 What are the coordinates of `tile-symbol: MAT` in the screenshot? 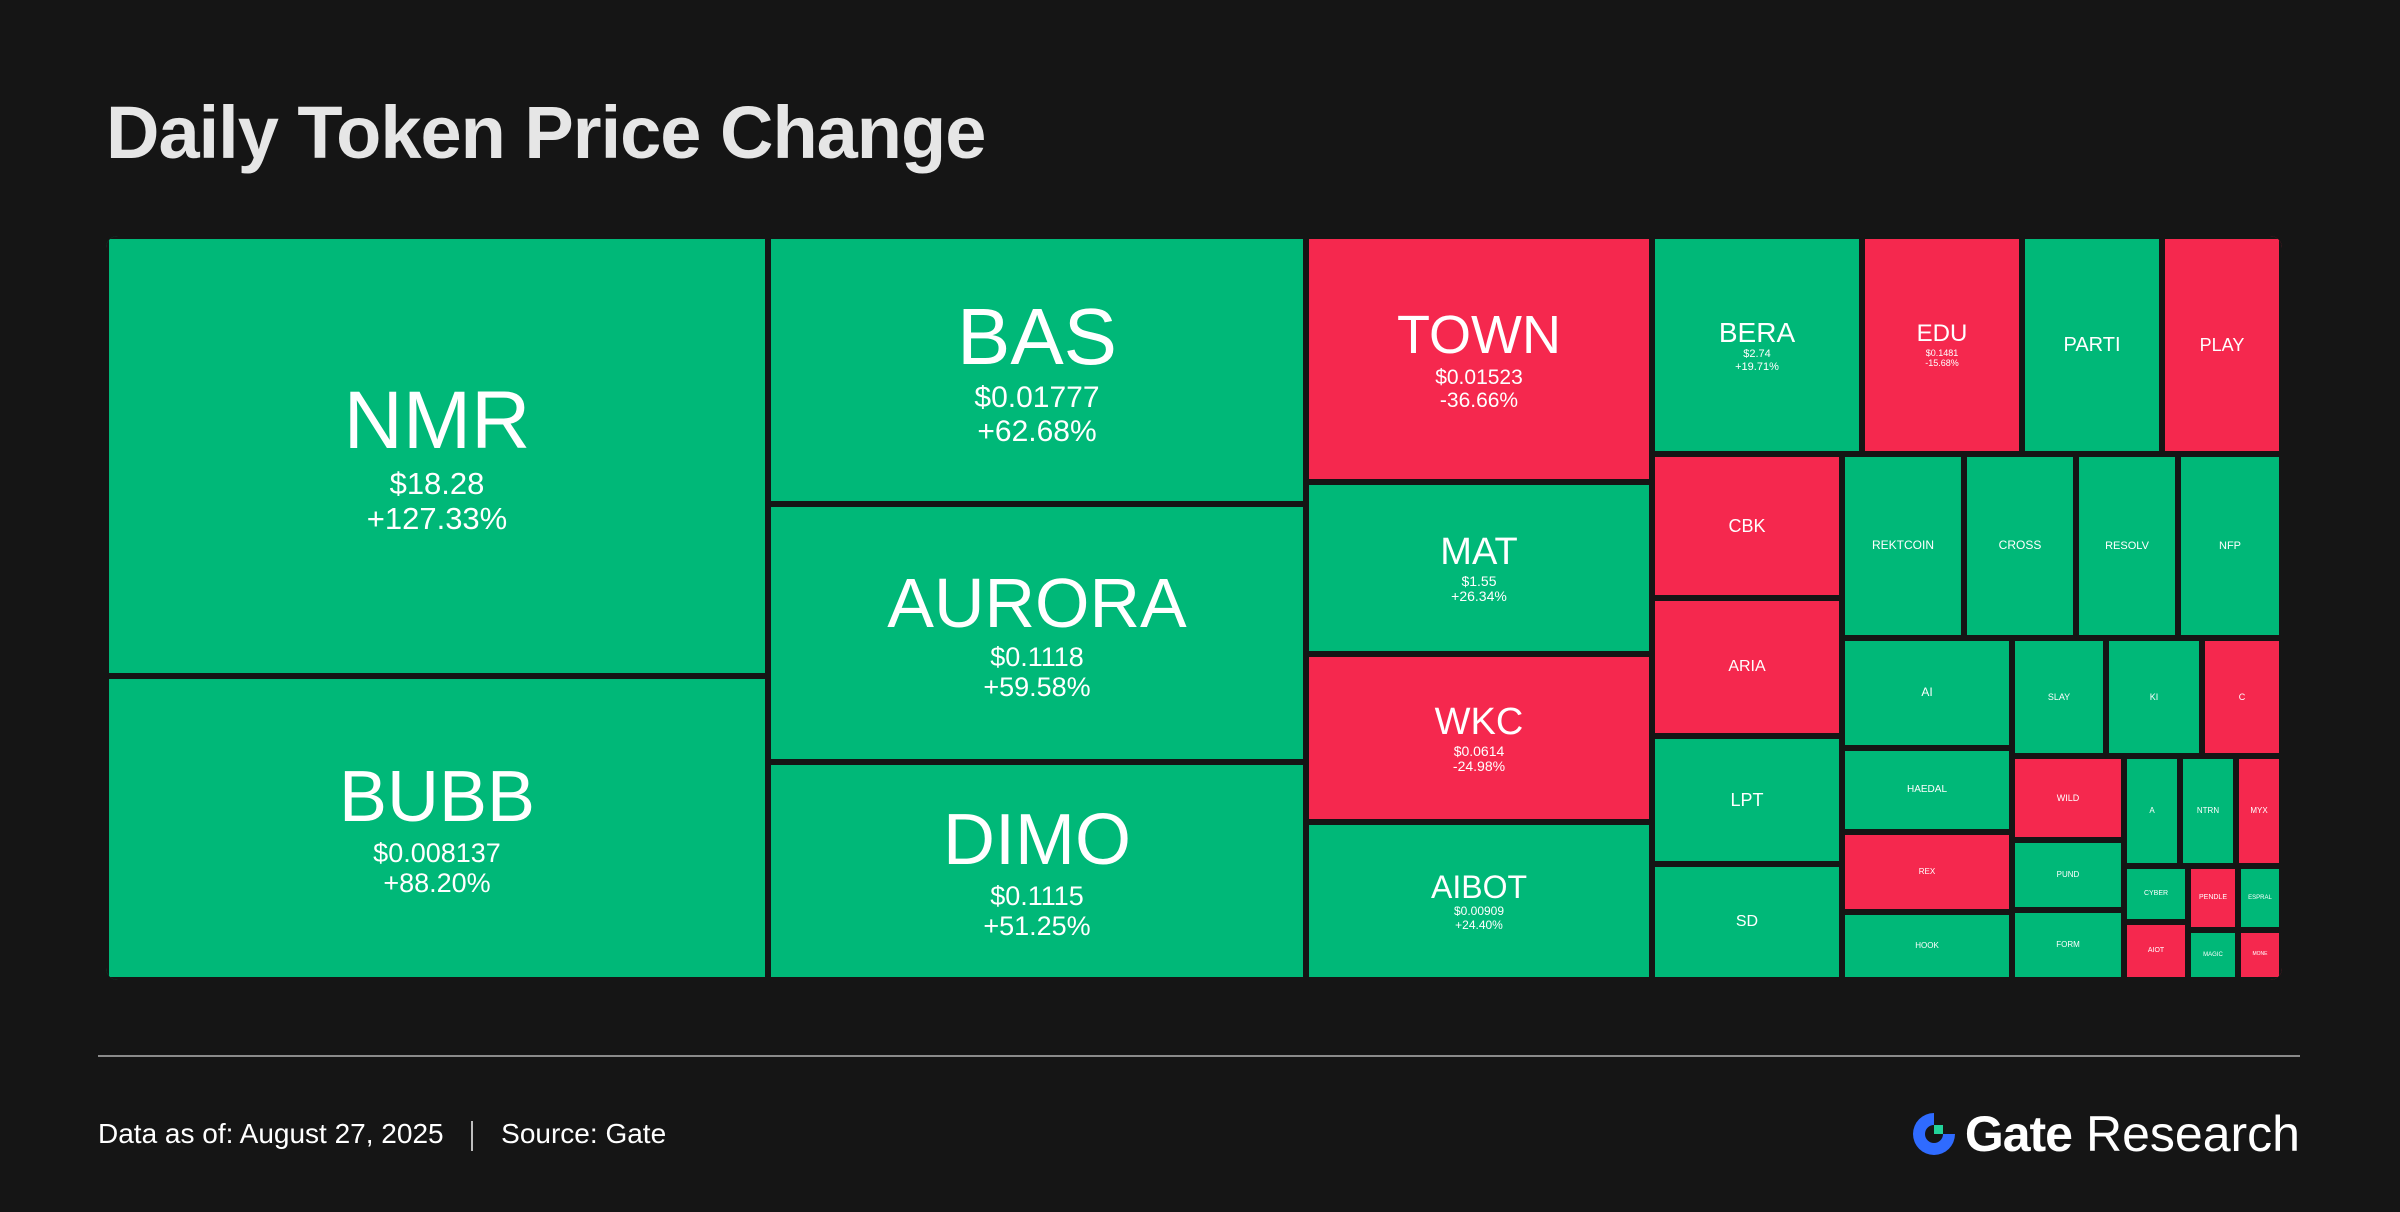 It's located at (1479, 552).